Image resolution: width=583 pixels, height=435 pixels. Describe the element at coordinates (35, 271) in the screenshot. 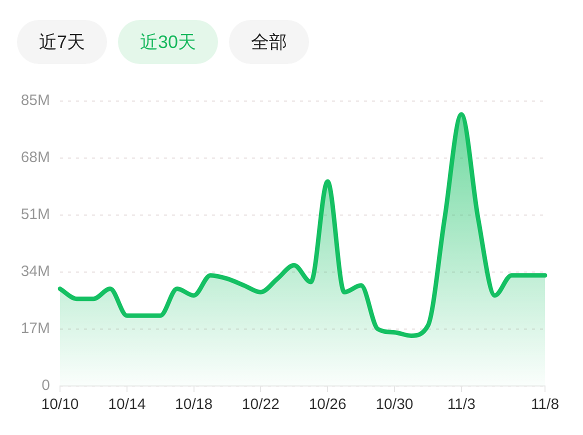

I see `y-tick-label: 34M` at that location.